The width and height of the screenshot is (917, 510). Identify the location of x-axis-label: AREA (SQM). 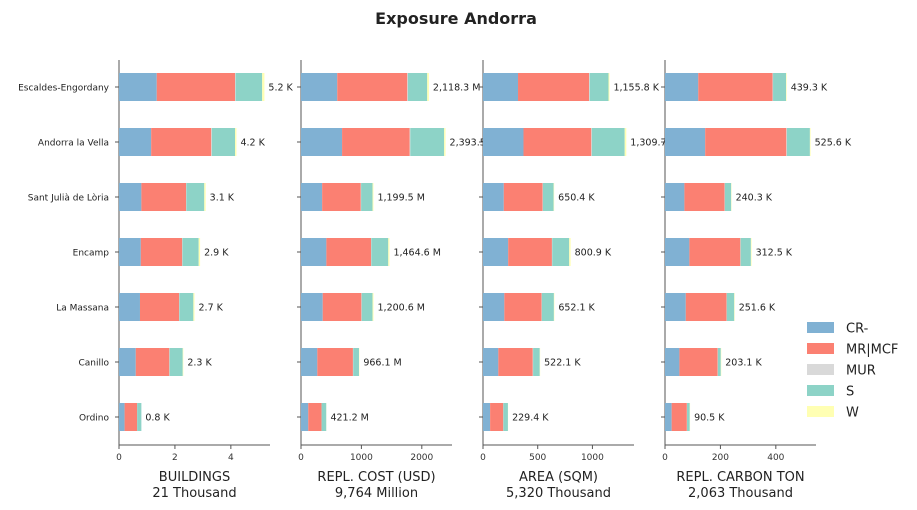
(558, 477).